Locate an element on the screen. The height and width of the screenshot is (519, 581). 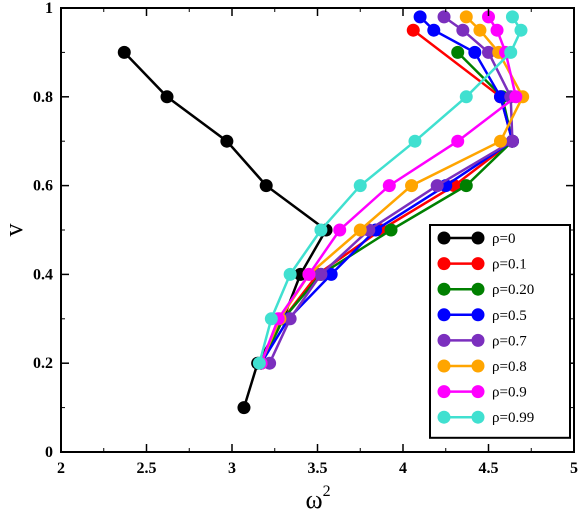
legend-entry: ρ=0.99 is located at coordinates (485, 418).